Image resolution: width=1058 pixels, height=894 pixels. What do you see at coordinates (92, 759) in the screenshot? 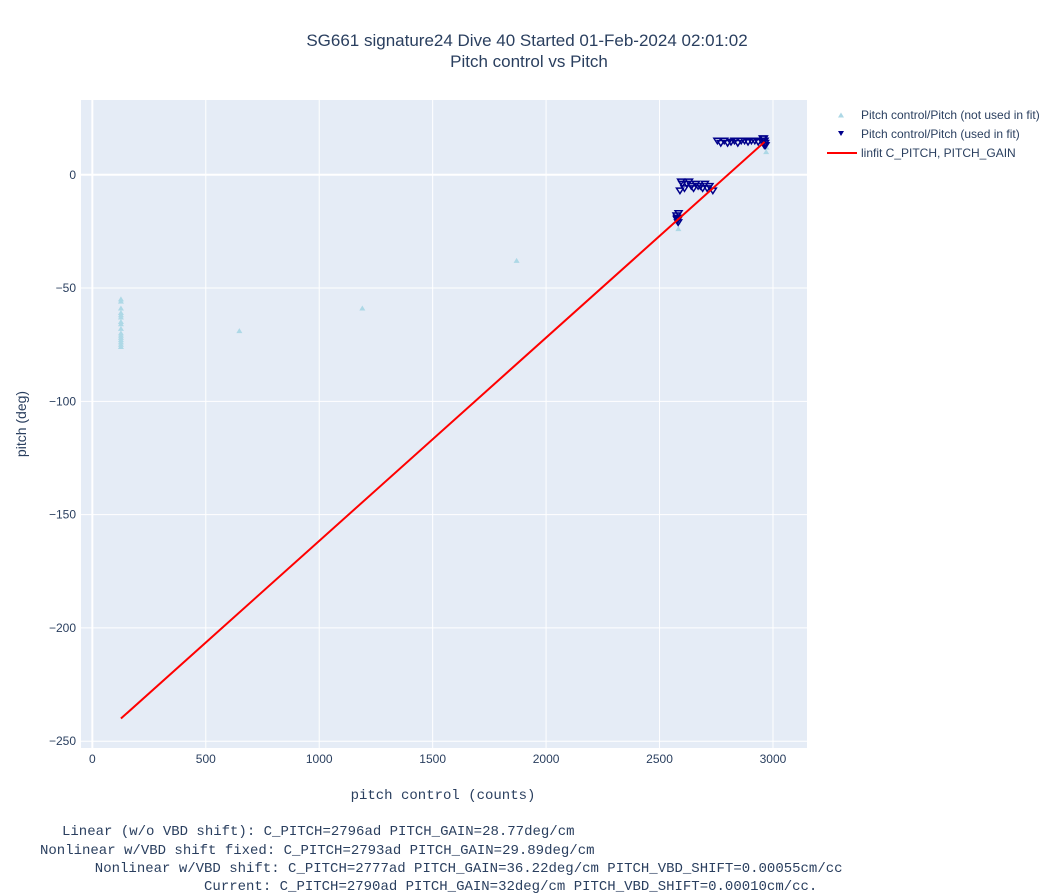
I see `x-tick-label: 0` at bounding box center [92, 759].